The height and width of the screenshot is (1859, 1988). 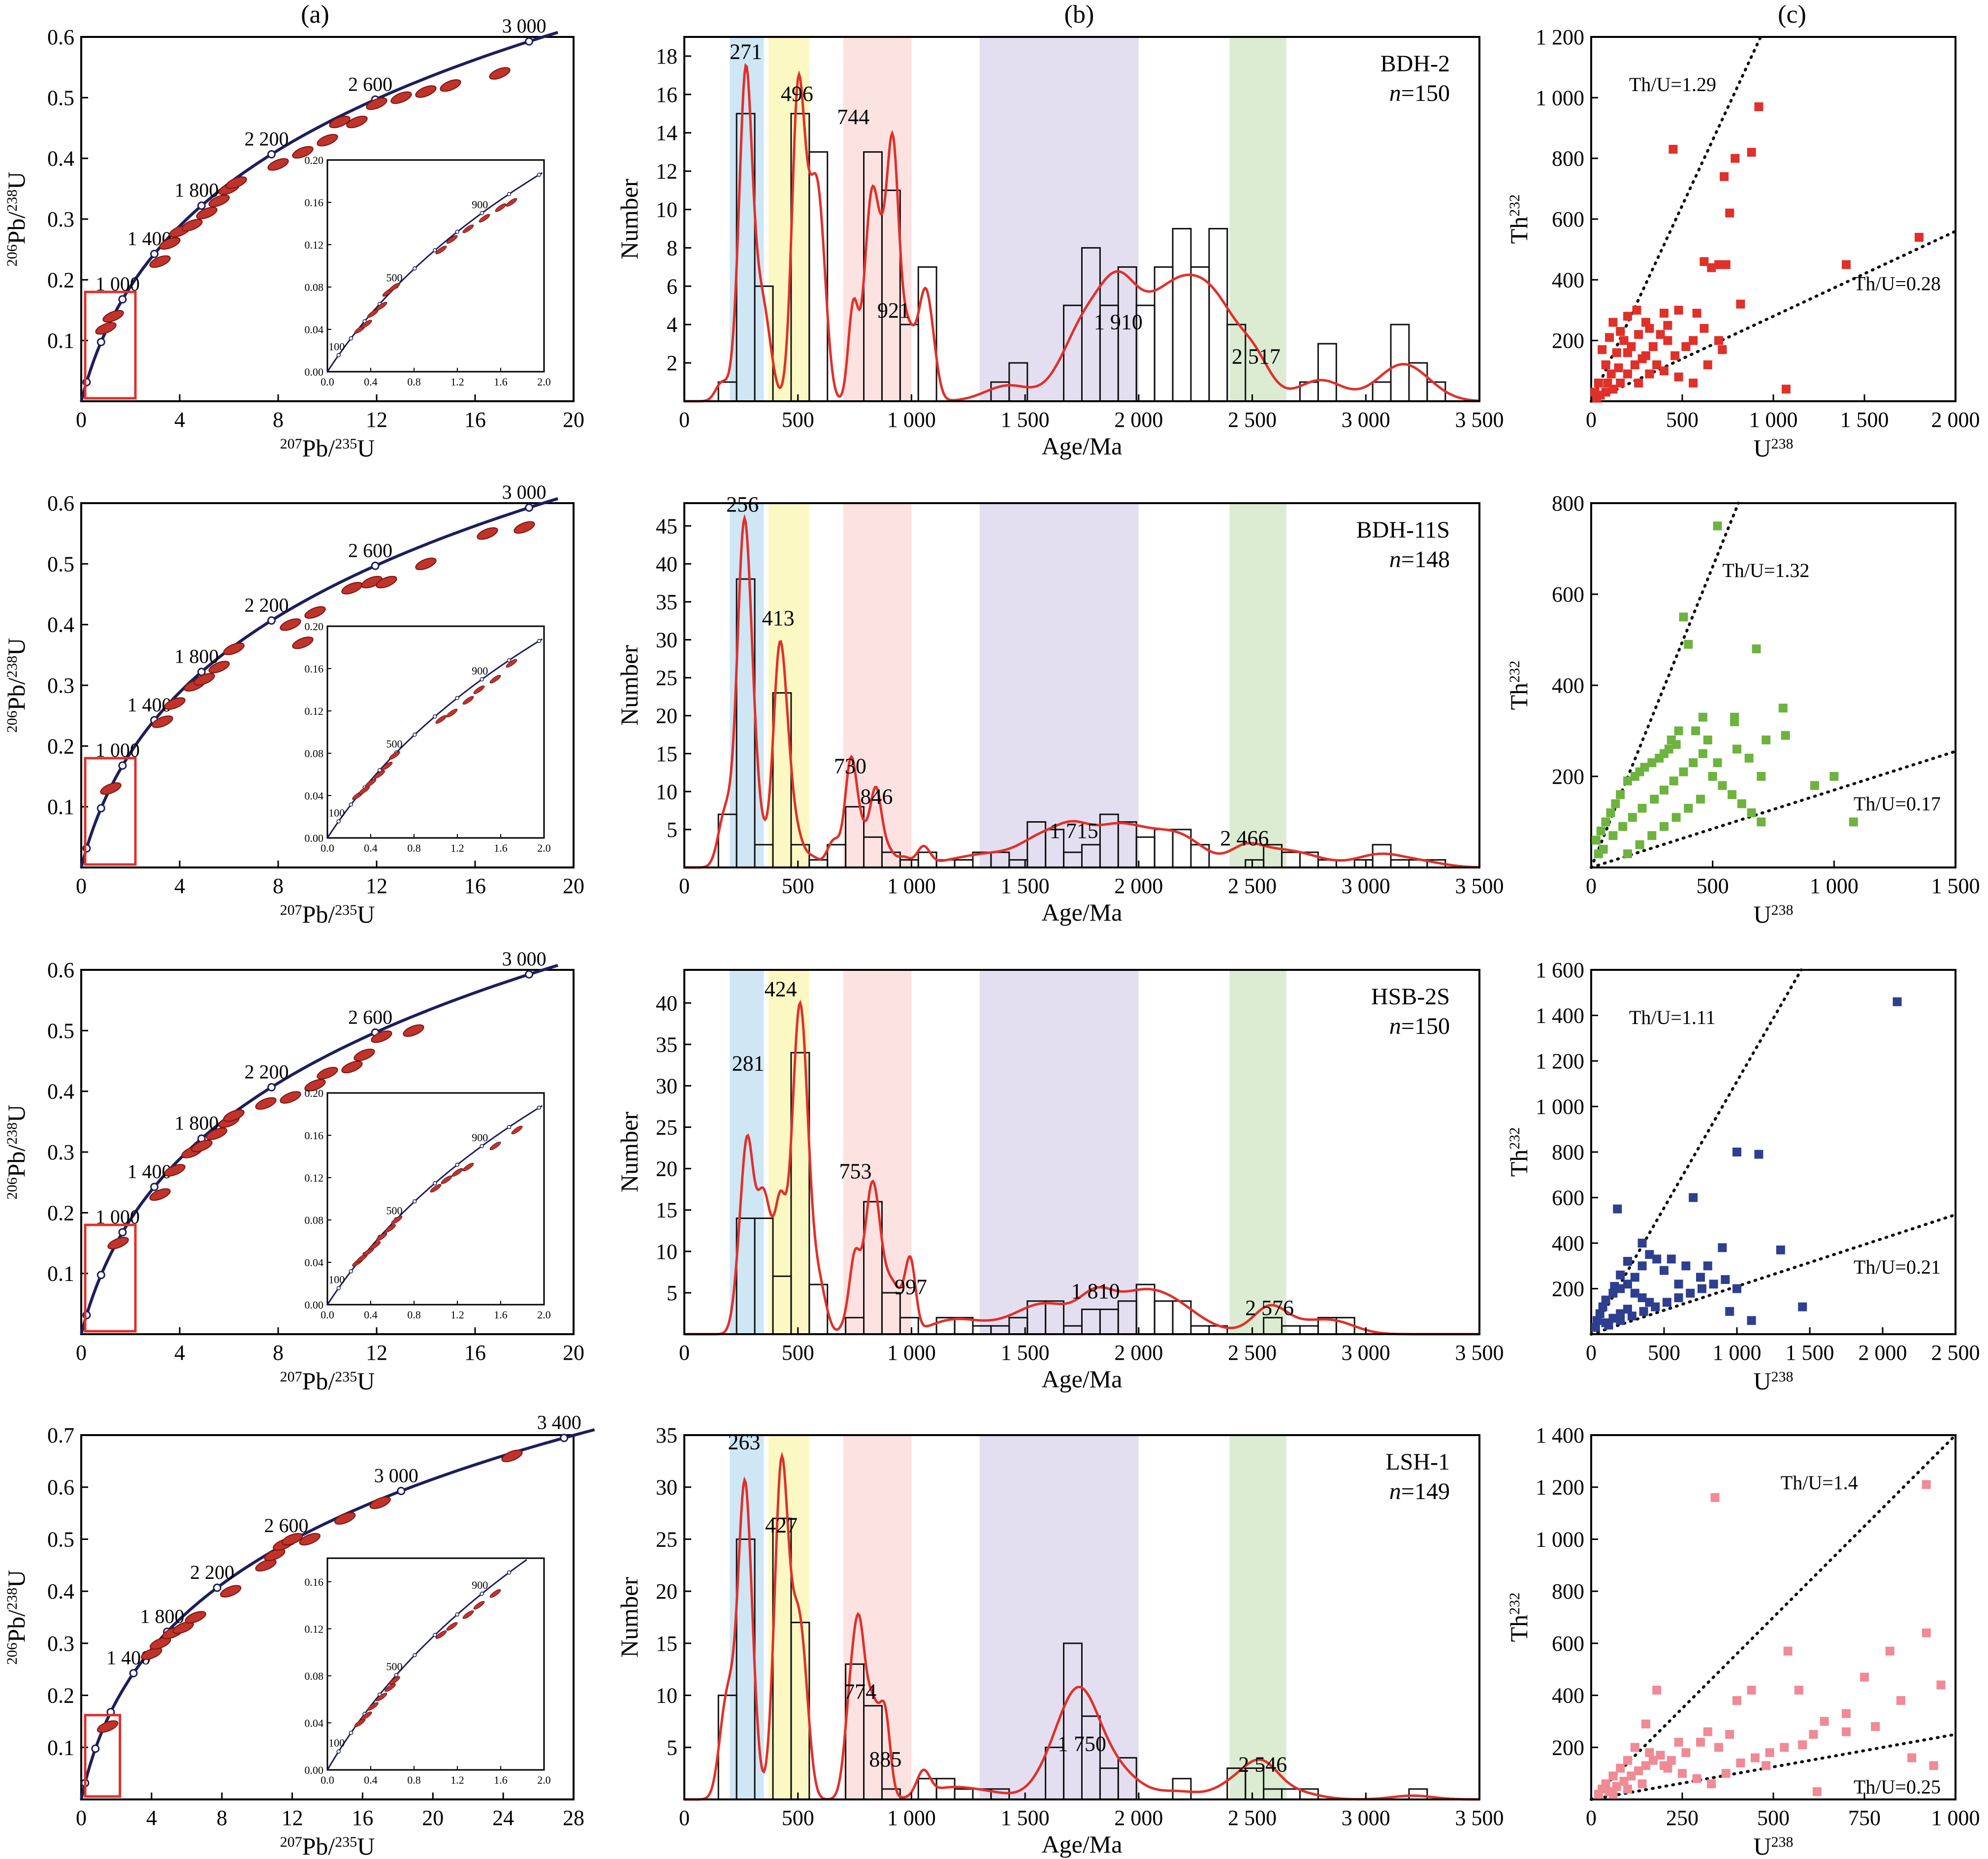 What do you see at coordinates (666, 1539) in the screenshot?
I see `y-tick-label: 25` at bounding box center [666, 1539].